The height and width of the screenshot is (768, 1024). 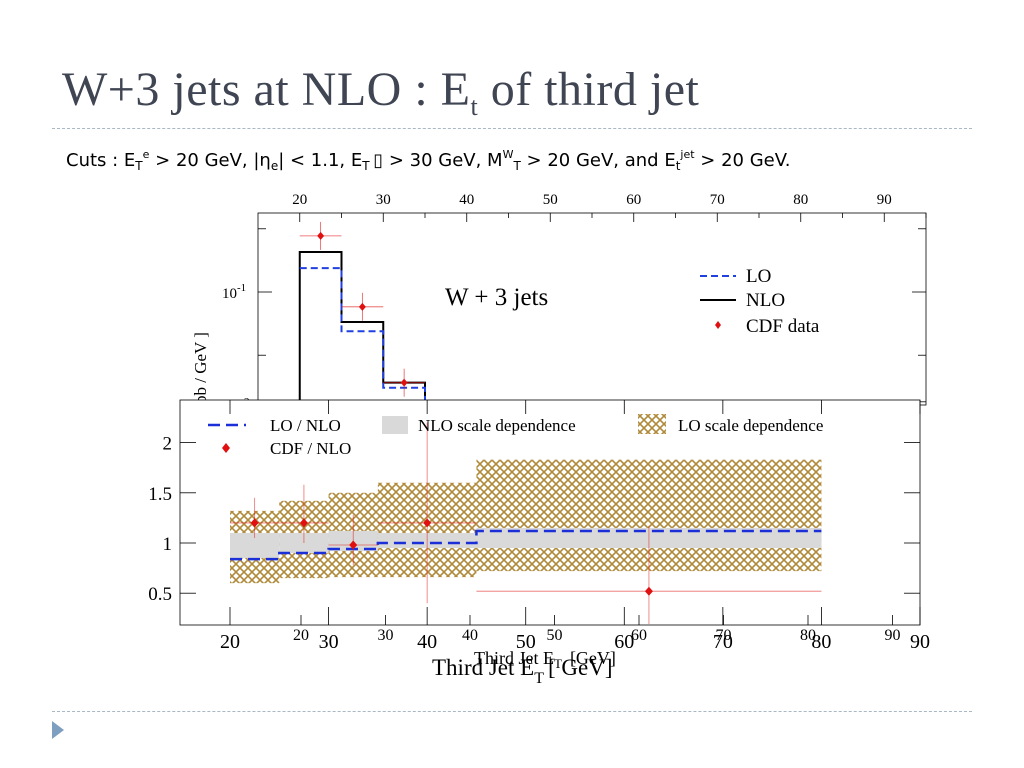 I want to click on x-label-part: Third Jet E, so click(x=483, y=667).